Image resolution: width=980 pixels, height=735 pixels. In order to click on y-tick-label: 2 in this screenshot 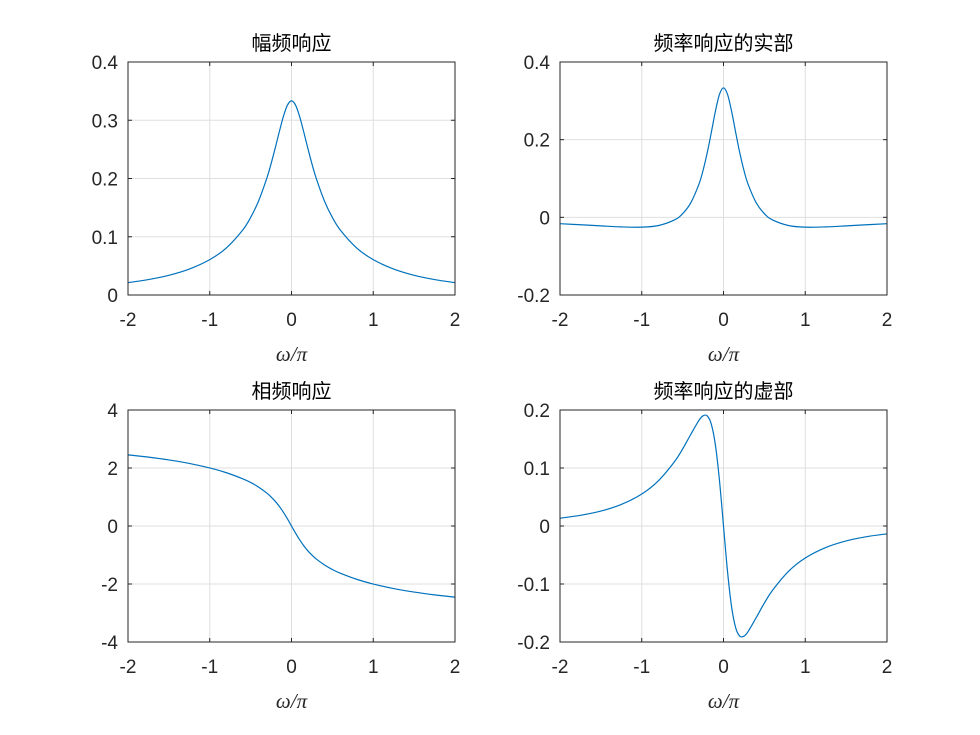, I will do `click(112, 469)`.